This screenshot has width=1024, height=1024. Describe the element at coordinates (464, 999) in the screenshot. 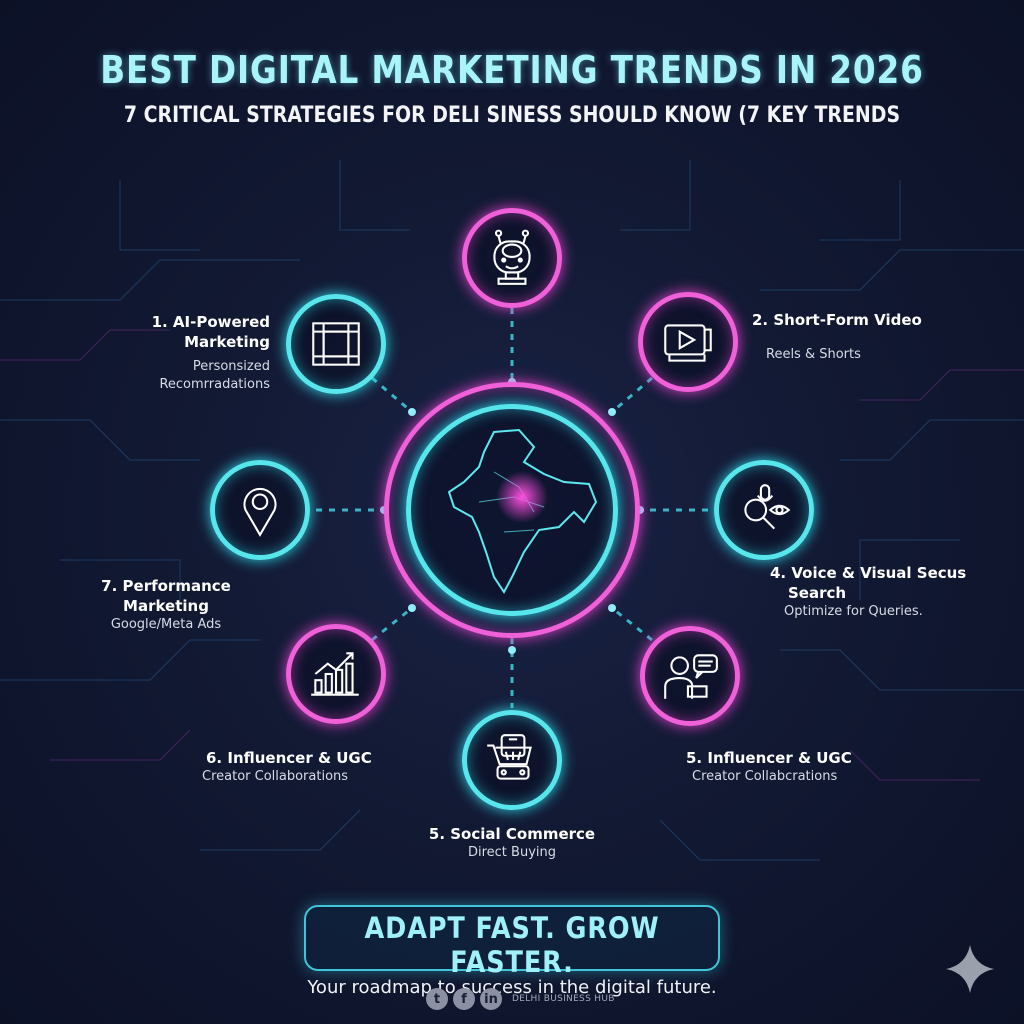

I see `facebook-icon: f` at that location.